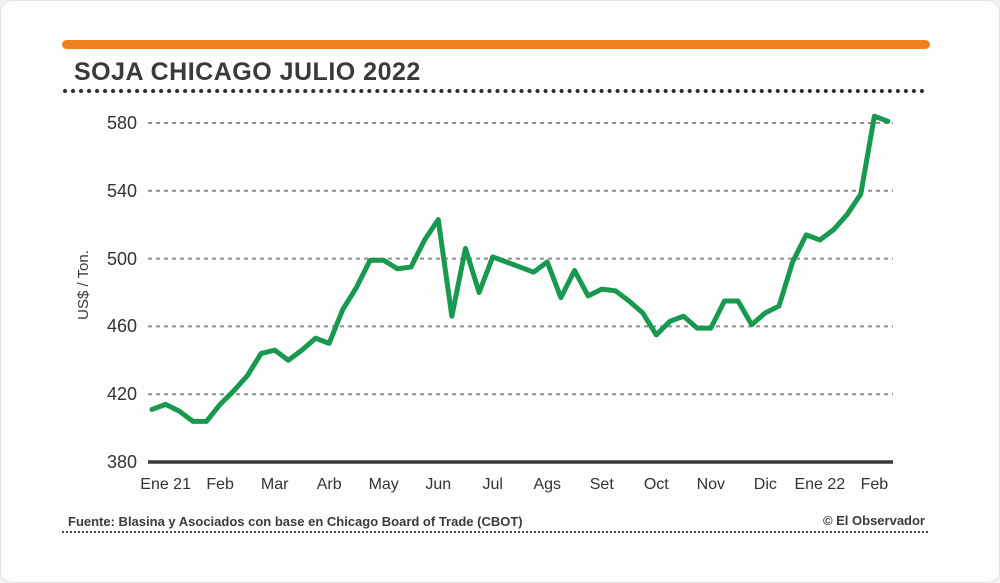  I want to click on x-tick-label: Jul, so click(492, 484).